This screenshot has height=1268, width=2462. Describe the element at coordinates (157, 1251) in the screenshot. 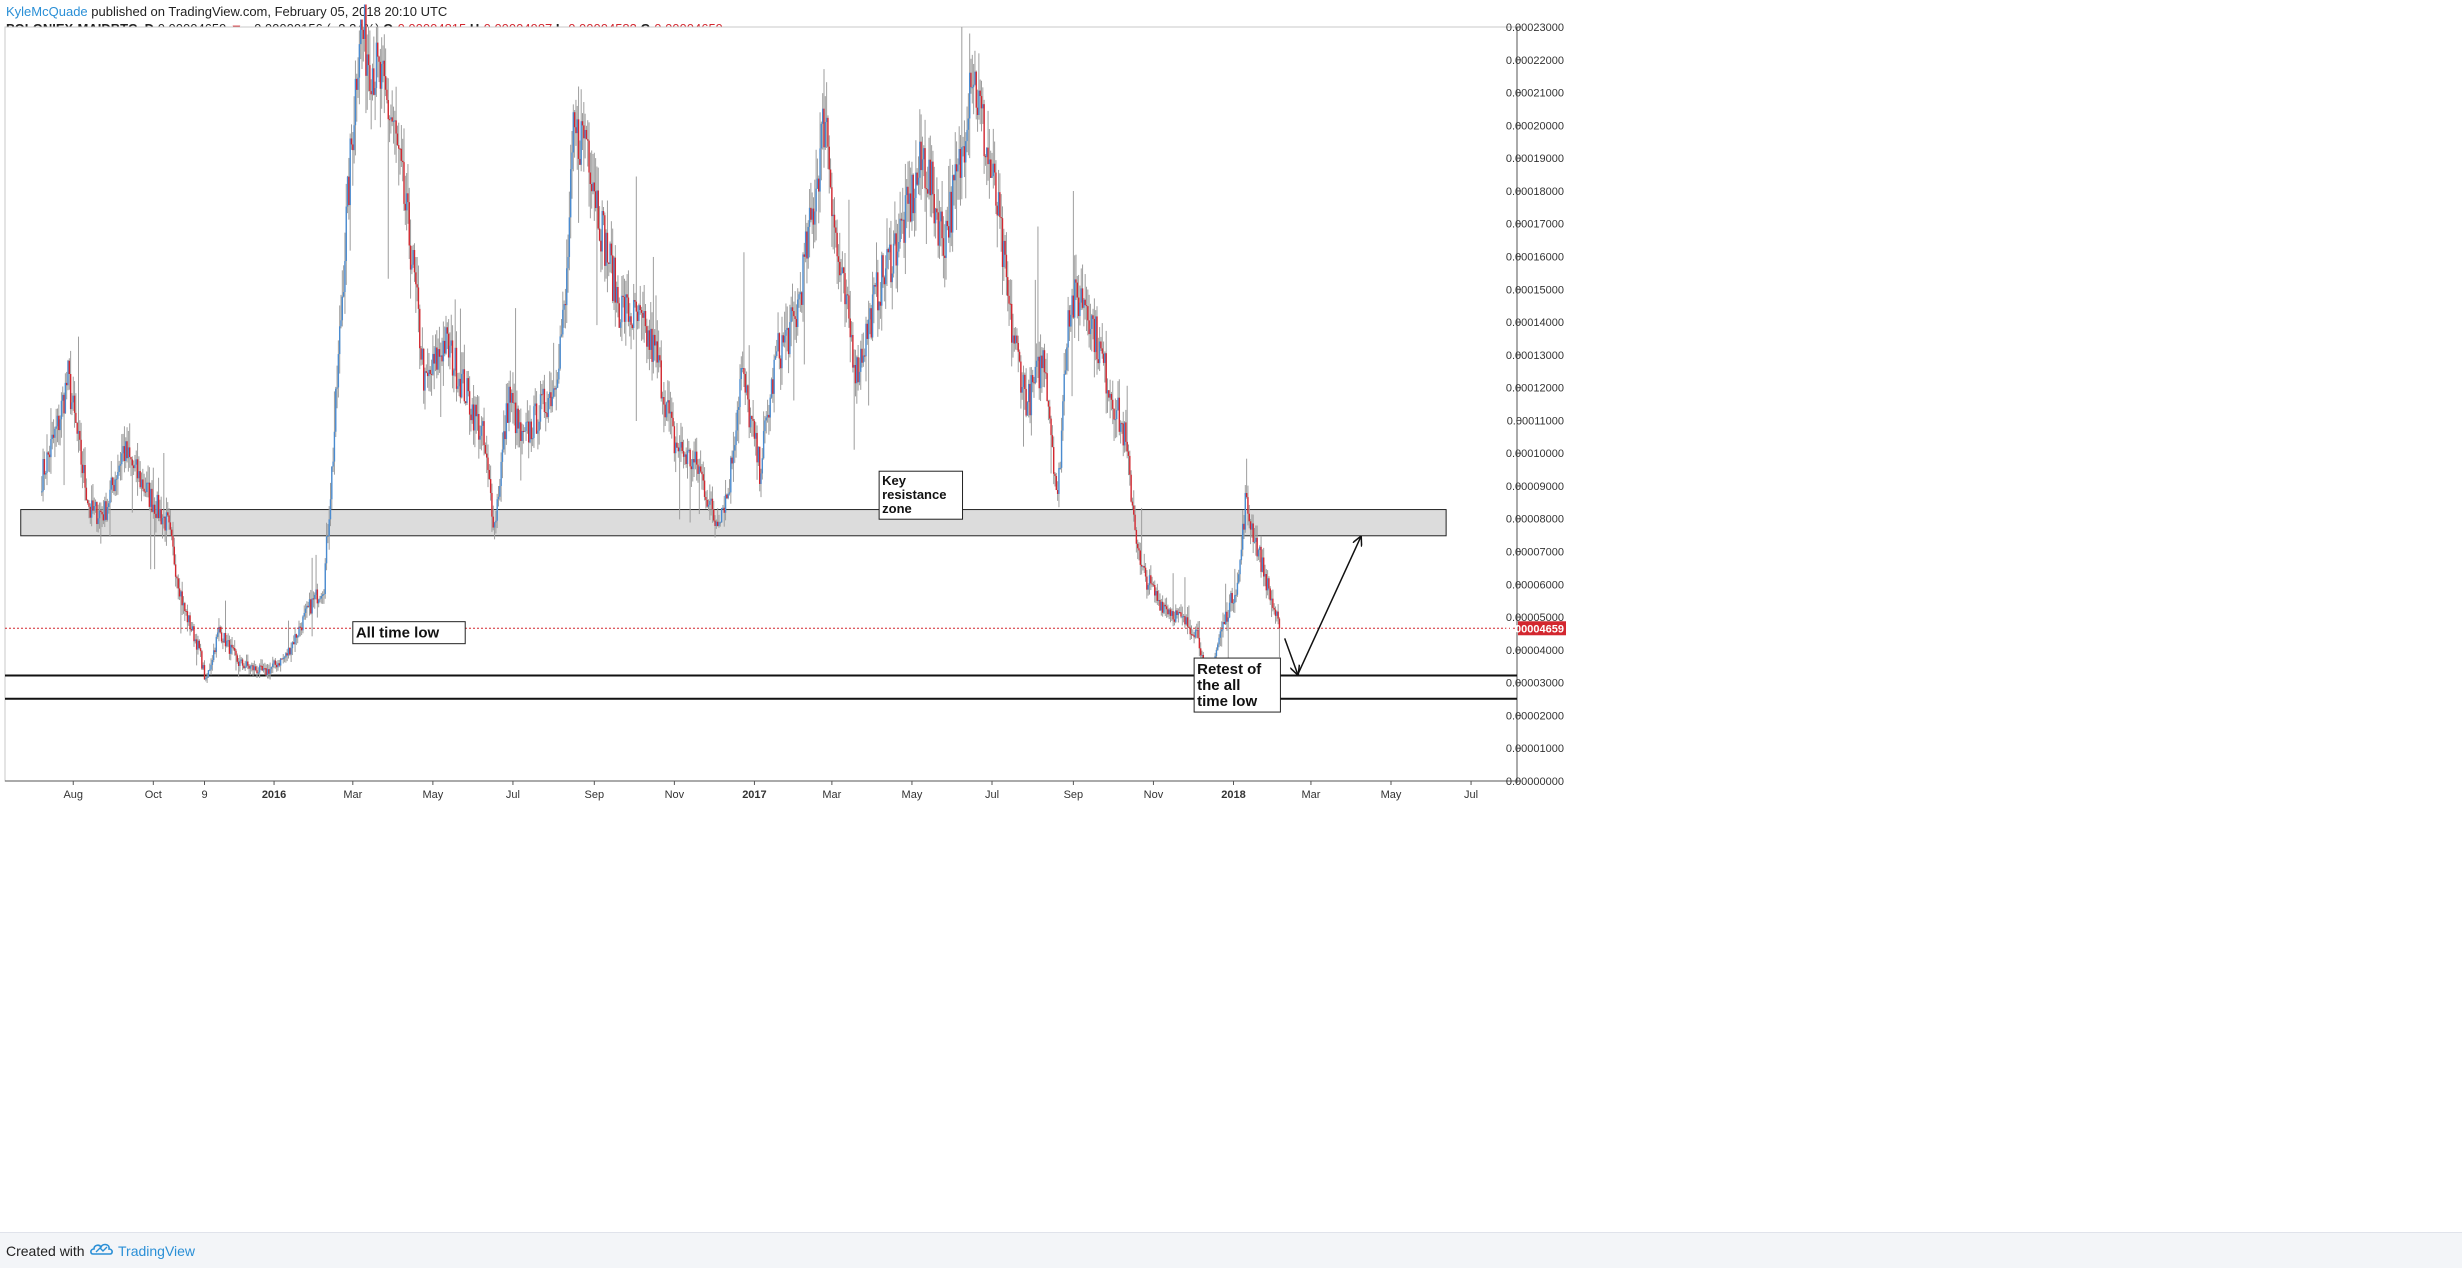

I see `tradingview-brand: TradingView` at that location.